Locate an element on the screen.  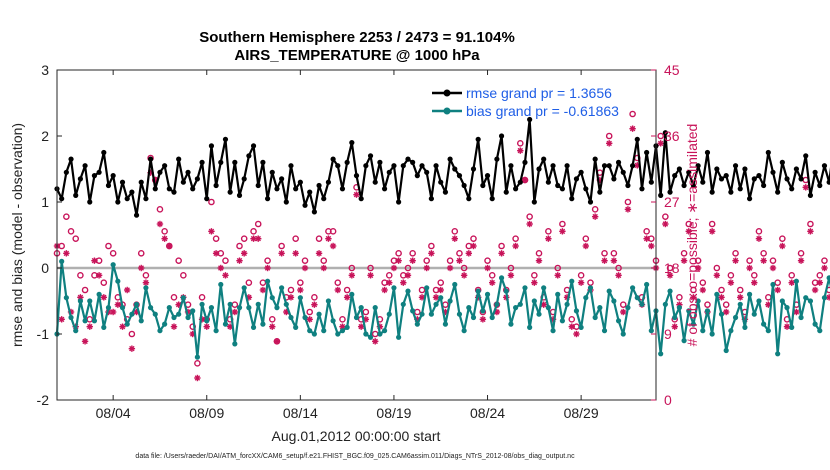
y-tick-label: 3 is located at coordinates (45, 70).